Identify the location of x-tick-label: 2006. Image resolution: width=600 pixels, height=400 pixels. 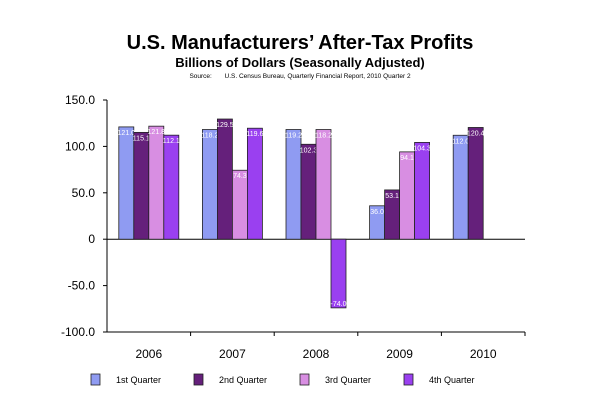
(148, 354).